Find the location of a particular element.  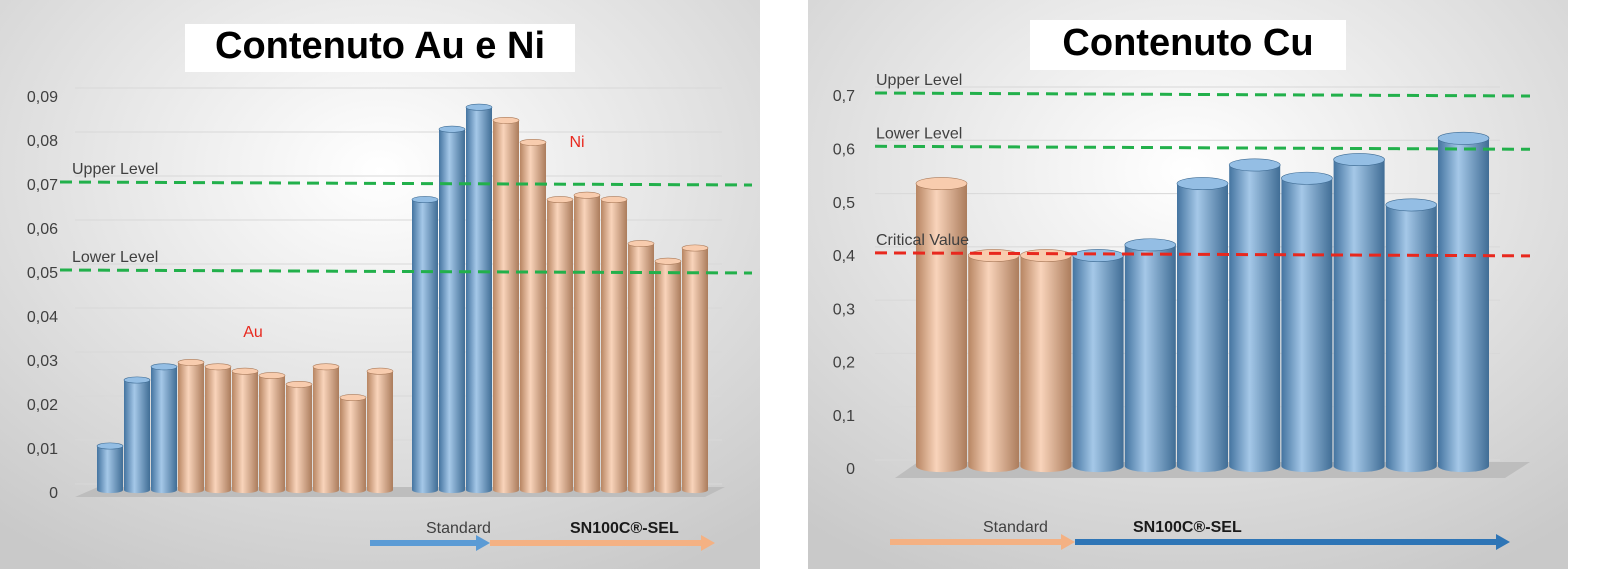

y-tick-label: 0,2 is located at coordinates (844, 363).